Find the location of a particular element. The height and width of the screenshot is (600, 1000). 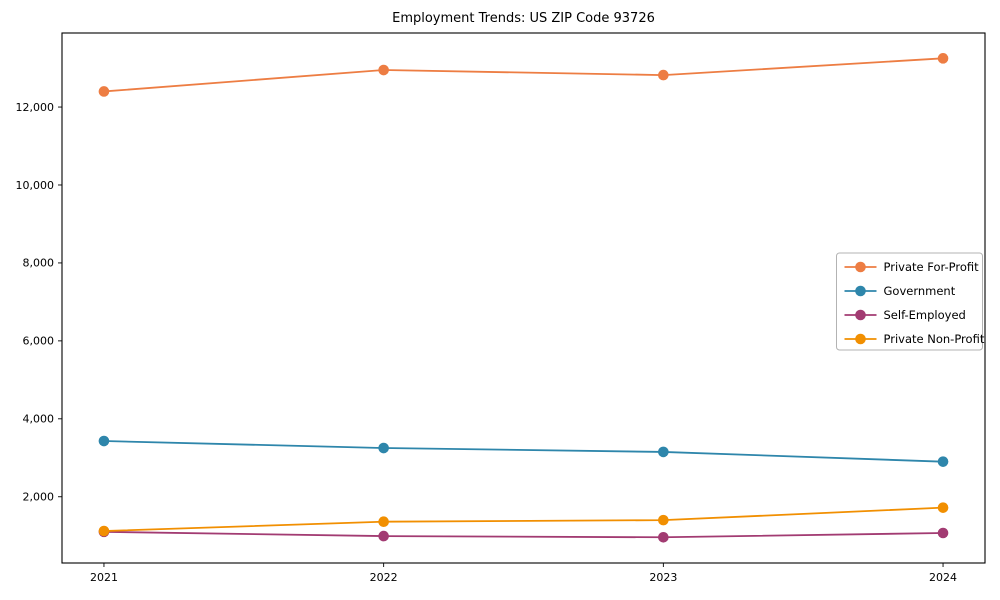

legend-item: Private For-Profit is located at coordinates (912, 267).